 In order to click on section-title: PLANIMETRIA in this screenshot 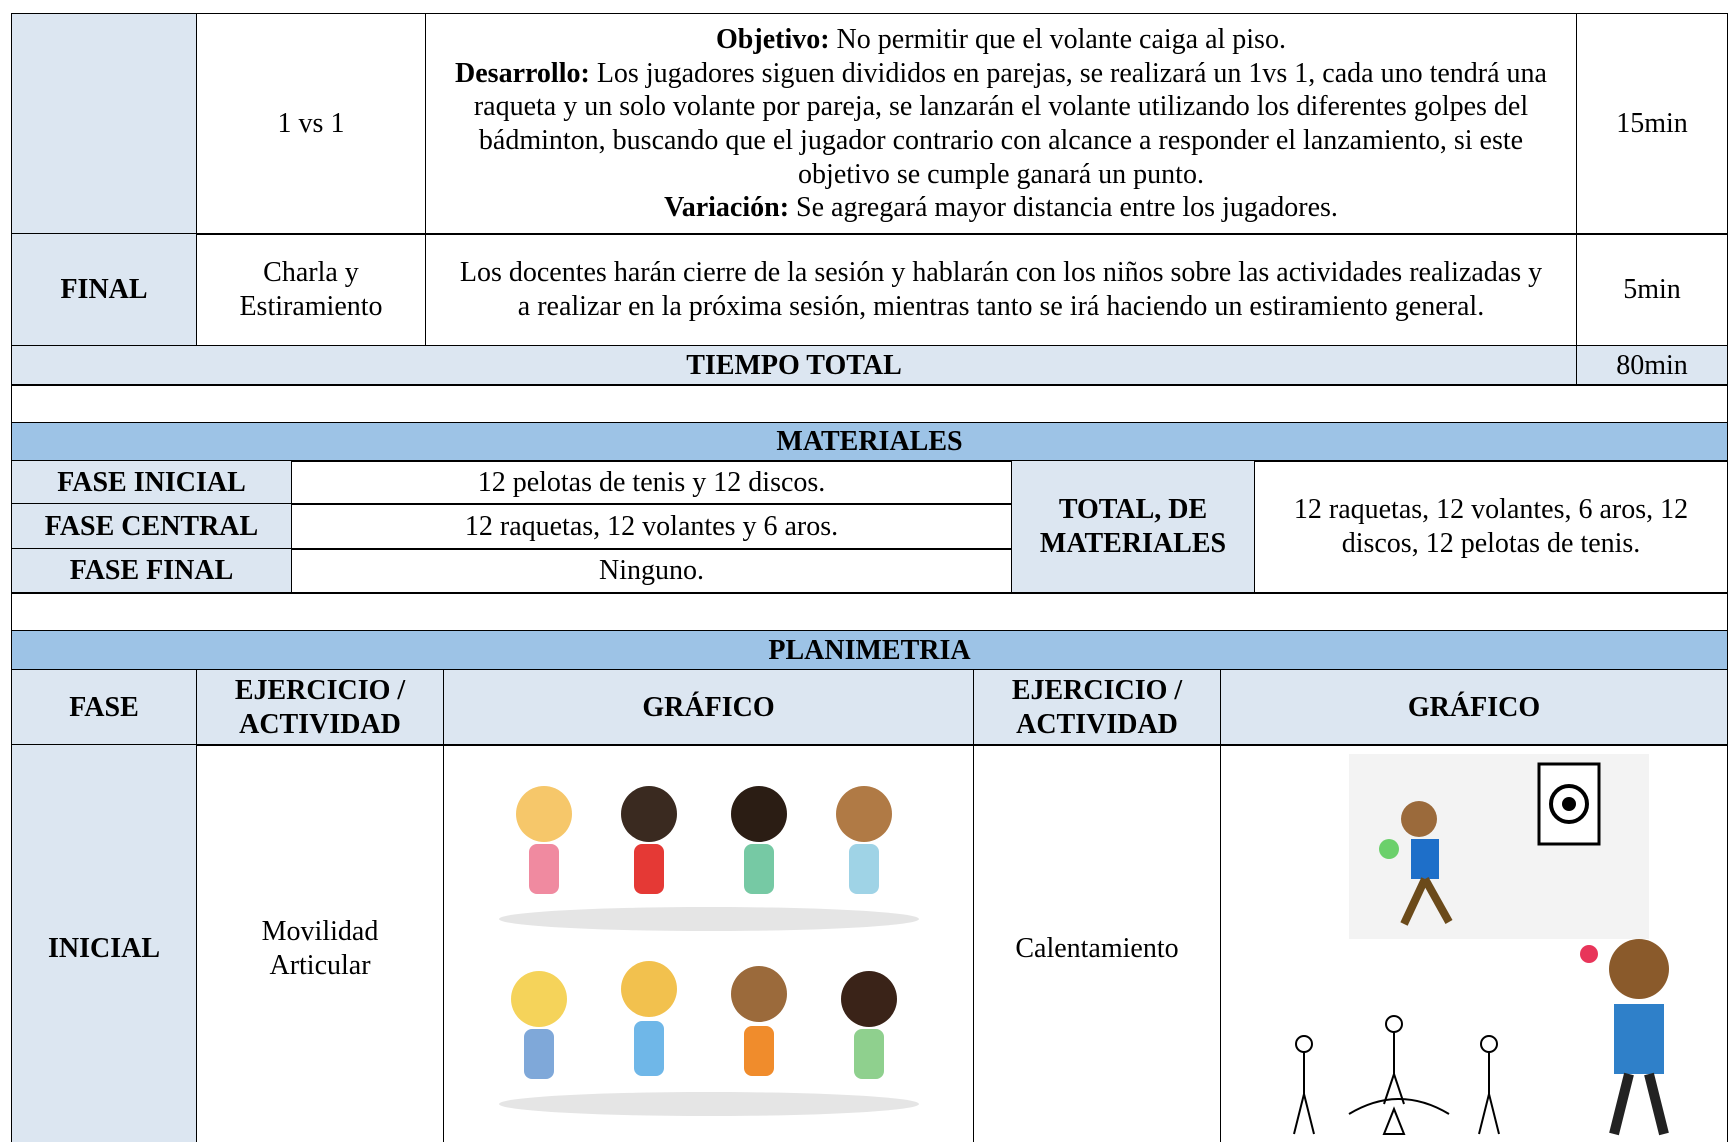, I will do `click(869, 650)`.